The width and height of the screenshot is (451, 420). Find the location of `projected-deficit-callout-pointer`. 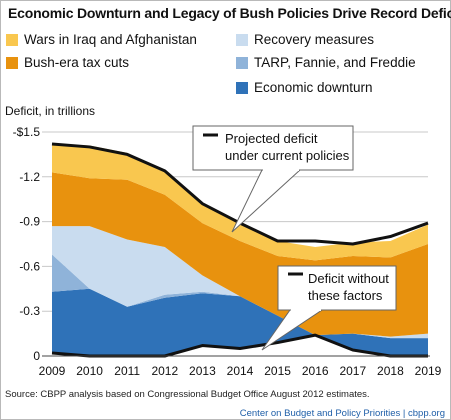

projected-deficit-callout-pointer is located at coordinates (266, 201).